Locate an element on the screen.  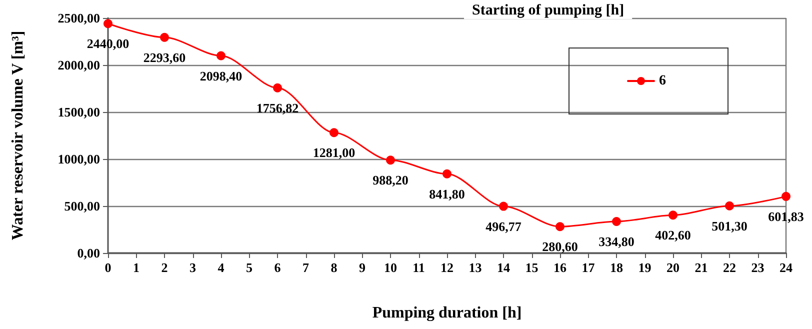
x-tick-label: 16 is located at coordinates (560, 267).